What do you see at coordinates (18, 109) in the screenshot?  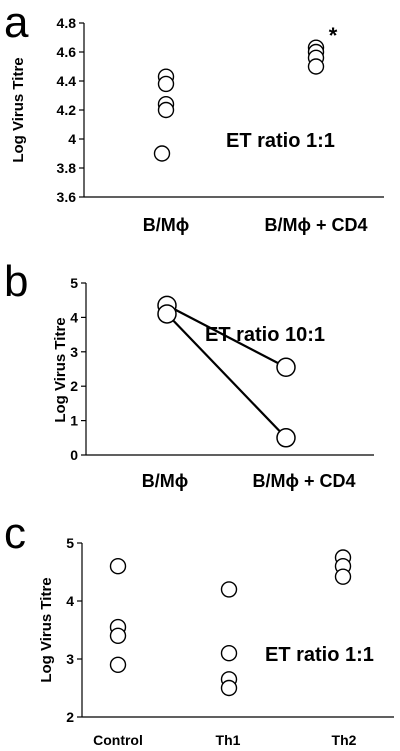 I see `panel-a-y-label: Log Virus Titre` at bounding box center [18, 109].